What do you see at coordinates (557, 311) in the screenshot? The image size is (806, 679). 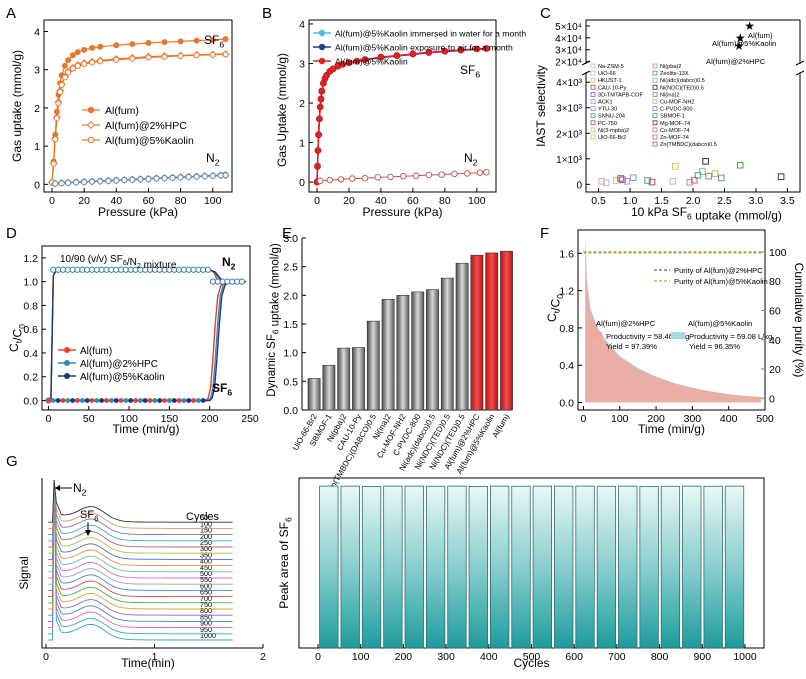 I see `label-part: t` at bounding box center [557, 311].